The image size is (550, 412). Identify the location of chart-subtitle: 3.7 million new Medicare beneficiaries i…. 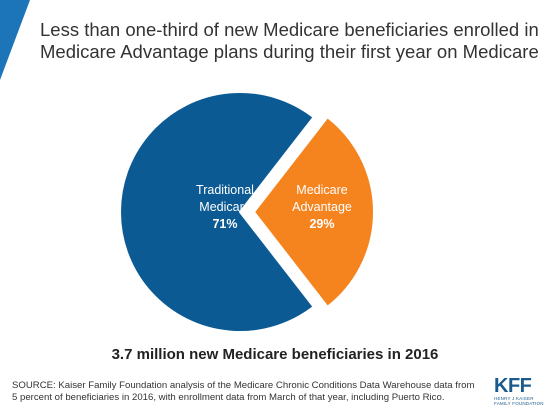
(275, 354).